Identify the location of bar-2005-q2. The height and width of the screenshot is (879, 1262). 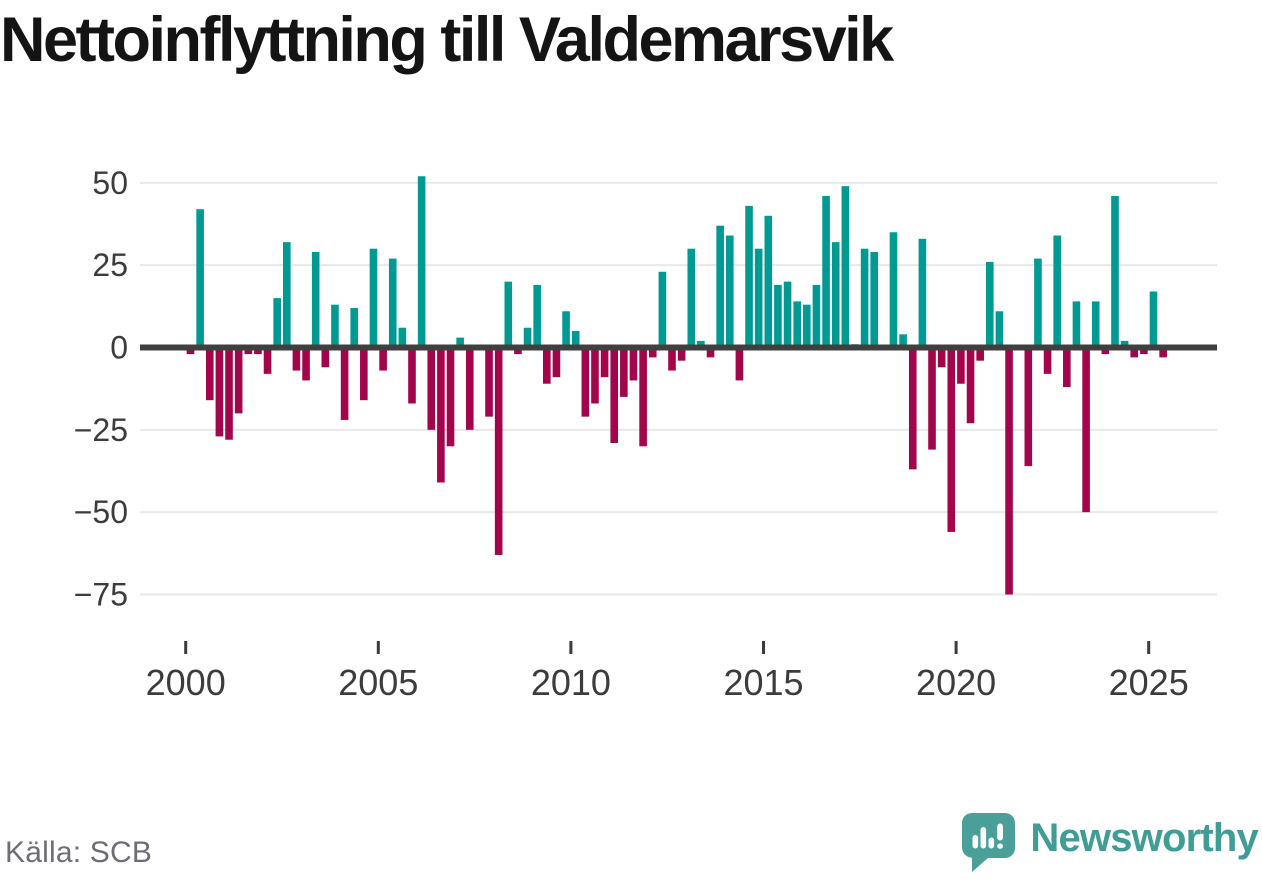
(392, 303).